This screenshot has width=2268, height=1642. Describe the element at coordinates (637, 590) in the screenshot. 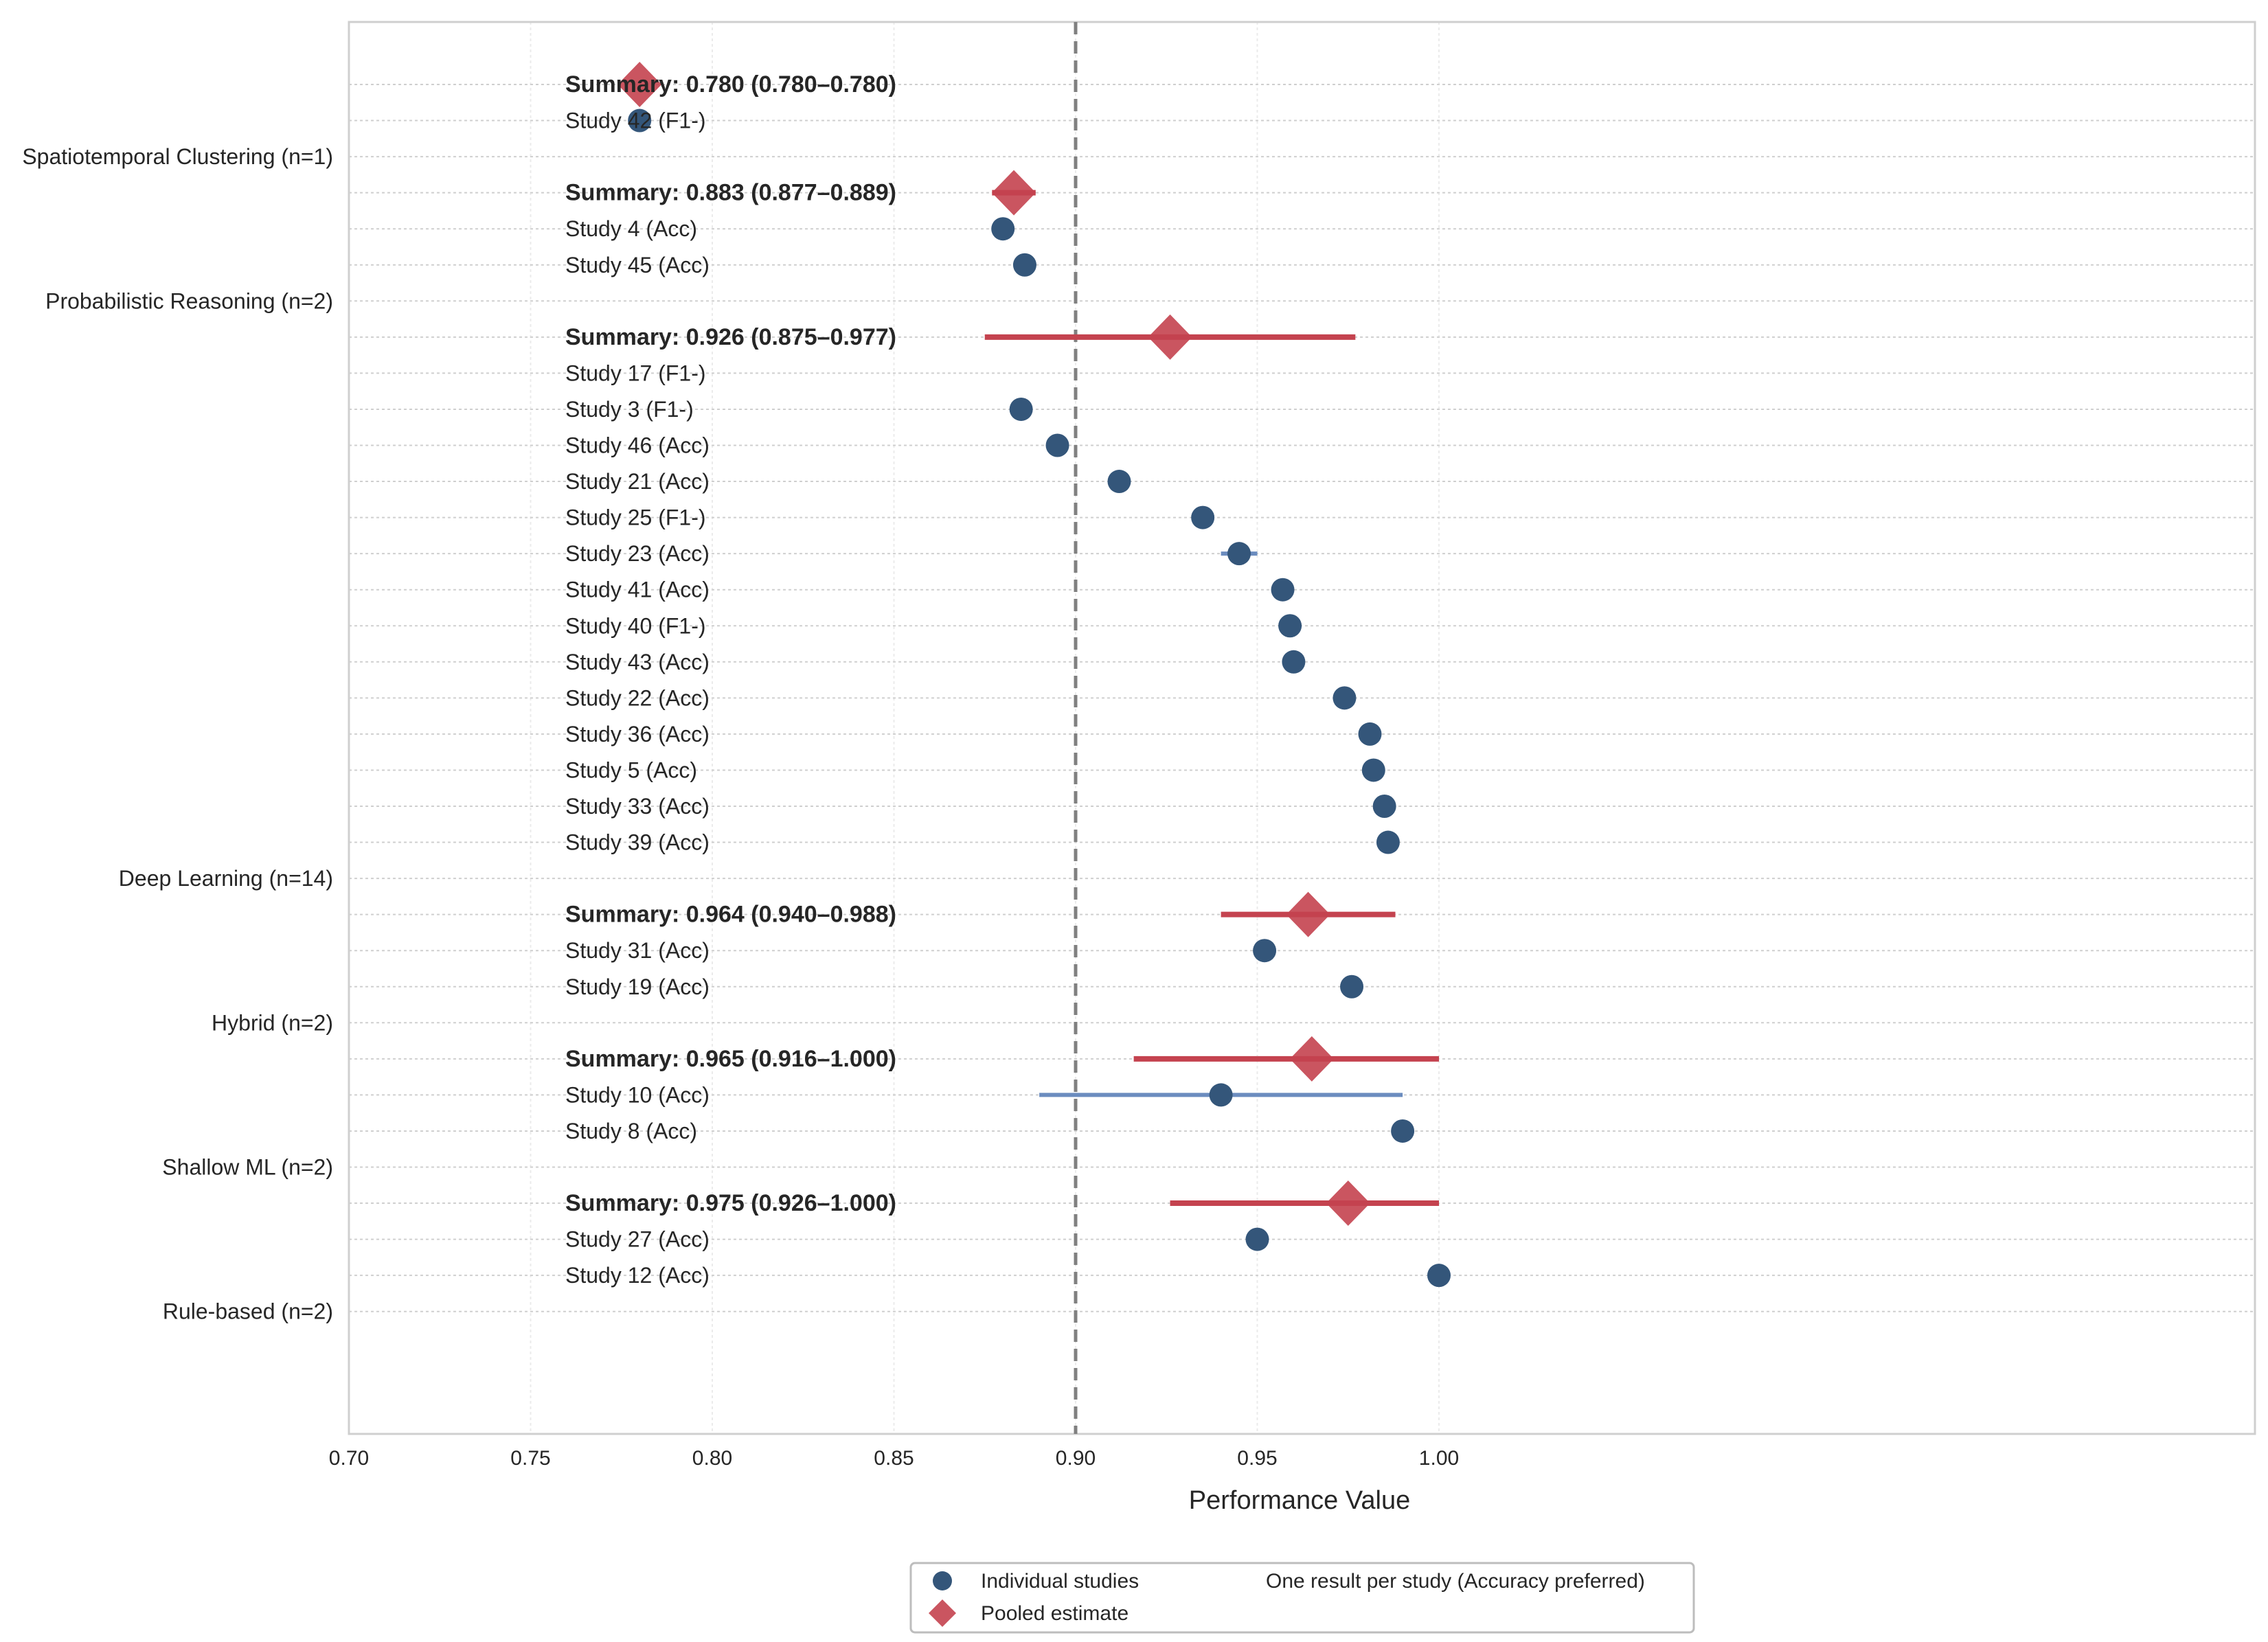

I see `study-label: Study 41 (Acc)` at that location.